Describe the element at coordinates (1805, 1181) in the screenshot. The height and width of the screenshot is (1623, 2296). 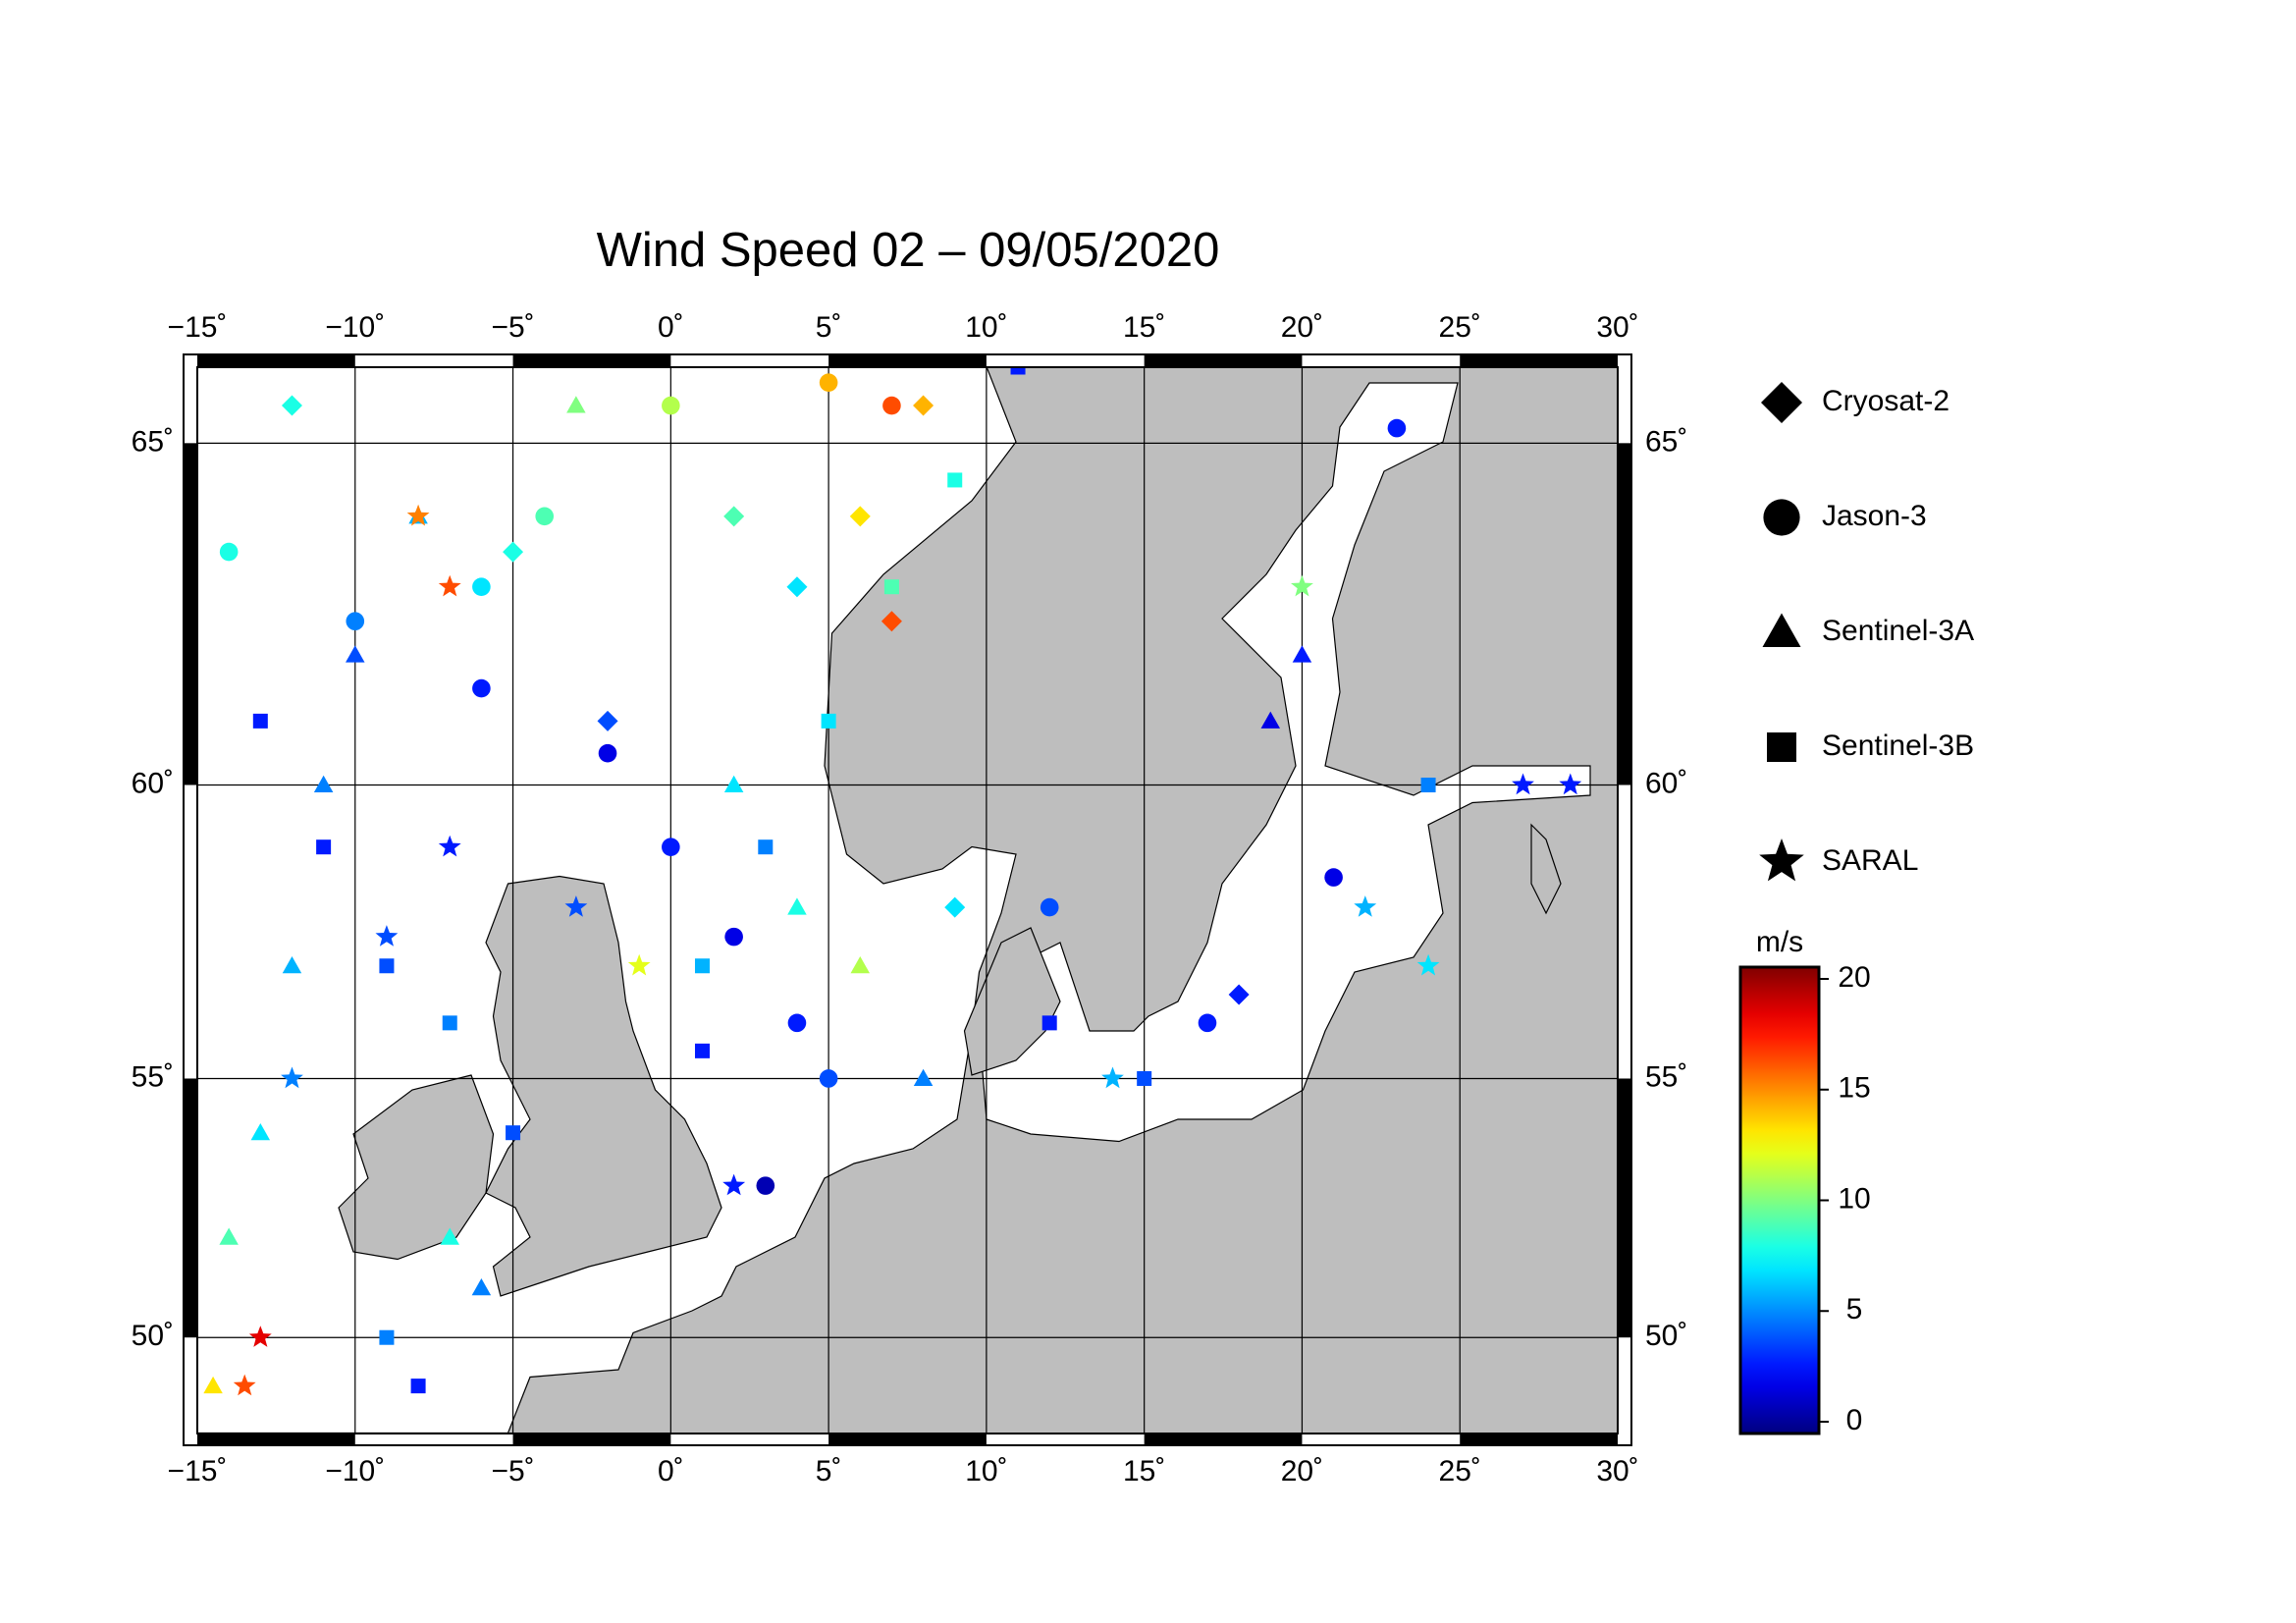
I see `colorbar: m/s 0 5 10 15 20` at that location.